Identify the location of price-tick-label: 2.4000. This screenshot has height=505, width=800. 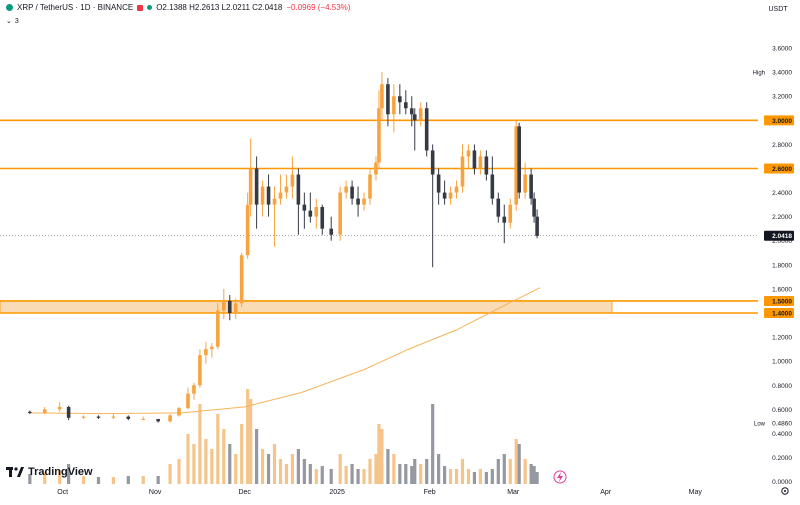
(782, 193).